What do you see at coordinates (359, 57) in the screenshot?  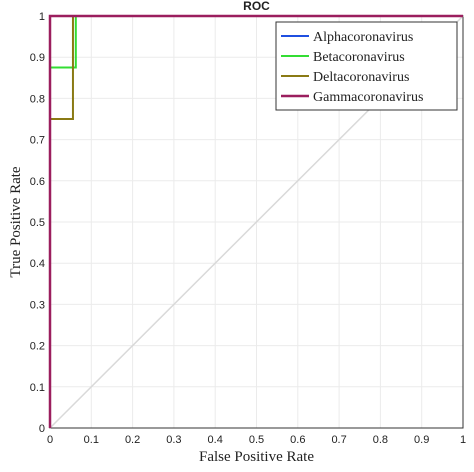 I see `legend-label: Betacoronavirus` at bounding box center [359, 57].